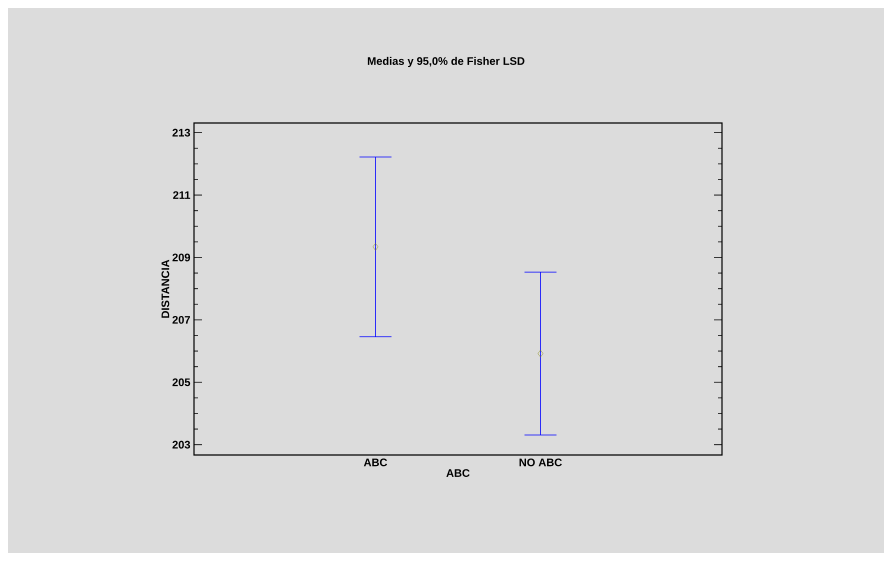 Image resolution: width=892 pixels, height=561 pixels. Describe the element at coordinates (458, 473) in the screenshot. I see `x-axis-title: ABC` at that location.